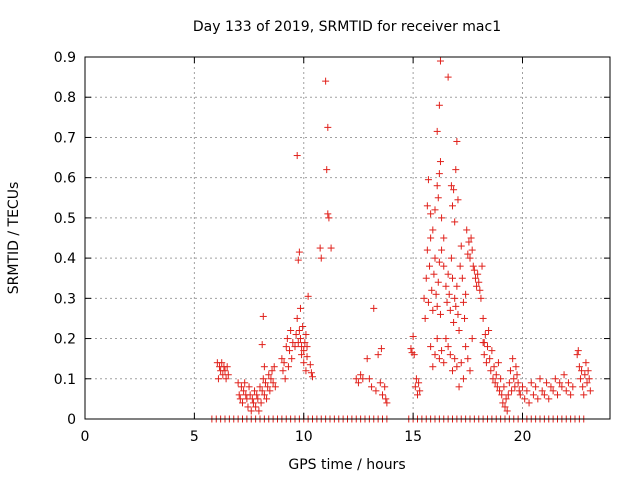 This screenshot has width=640, height=480. Describe the element at coordinates (65, 340) in the screenshot. I see `y-tick-label: 0.2` at that location.